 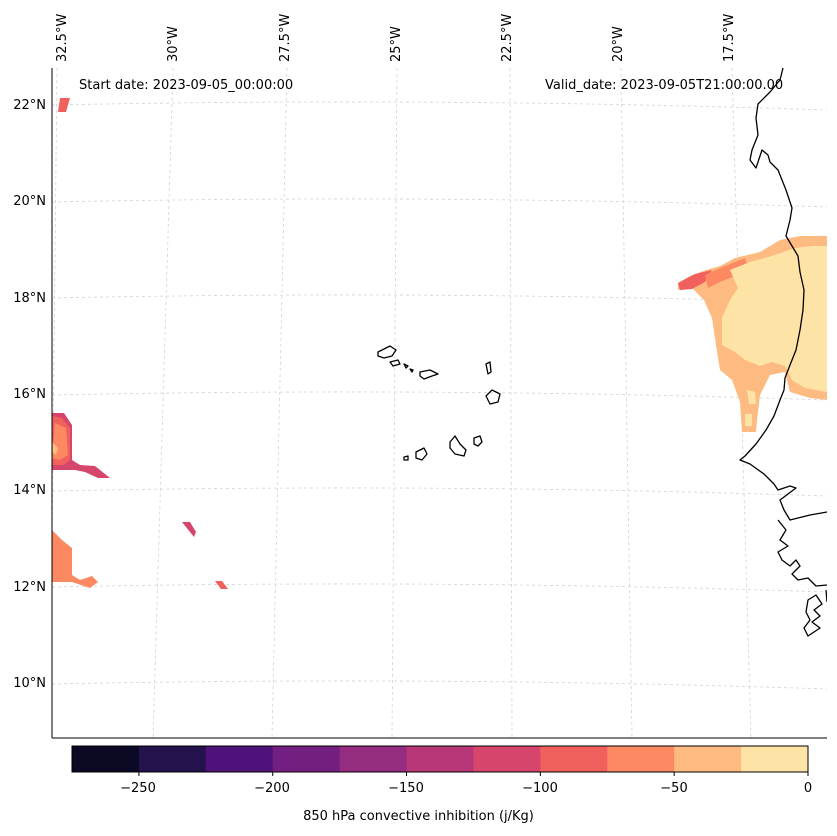 I want to click on start-date-label: Start date: 2023-09-05_00:00:00, so click(x=186, y=85).